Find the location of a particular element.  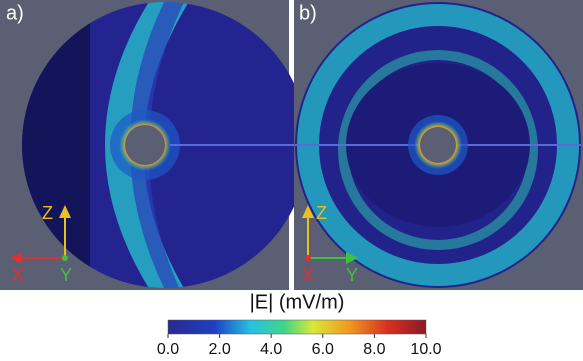

tick-label: 4.0 is located at coordinates (271, 349).